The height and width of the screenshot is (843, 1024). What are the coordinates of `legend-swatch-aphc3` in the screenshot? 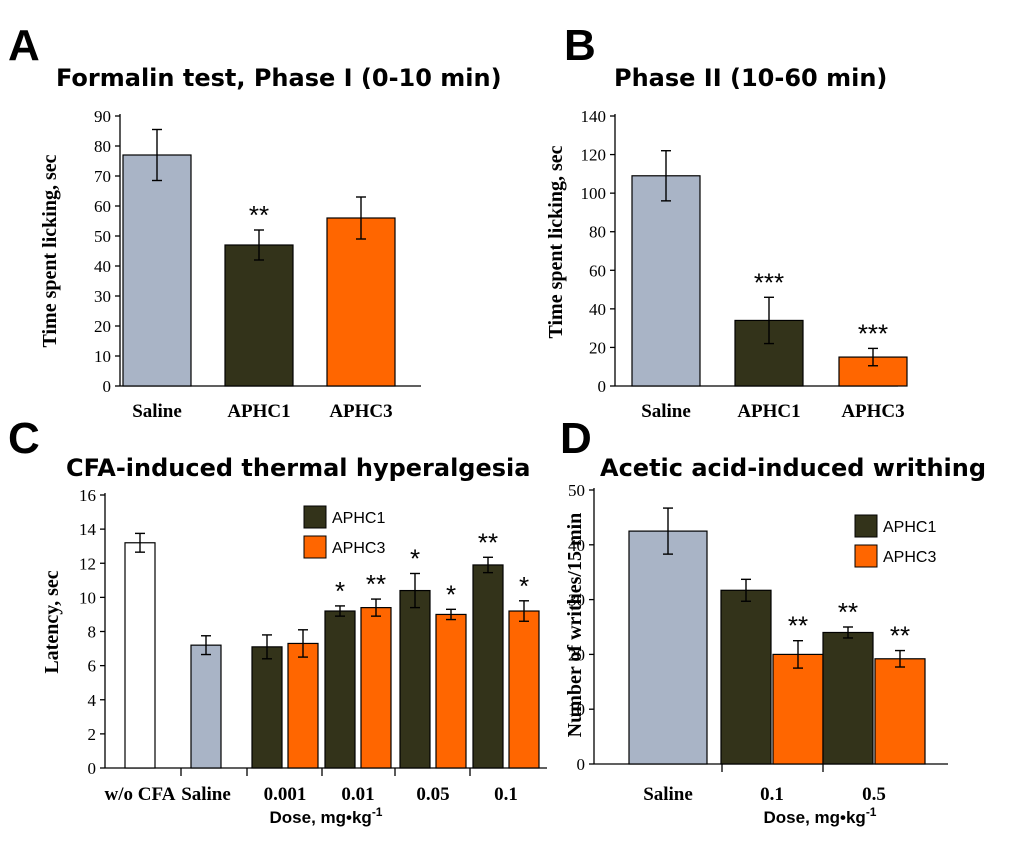 It's located at (315, 547).